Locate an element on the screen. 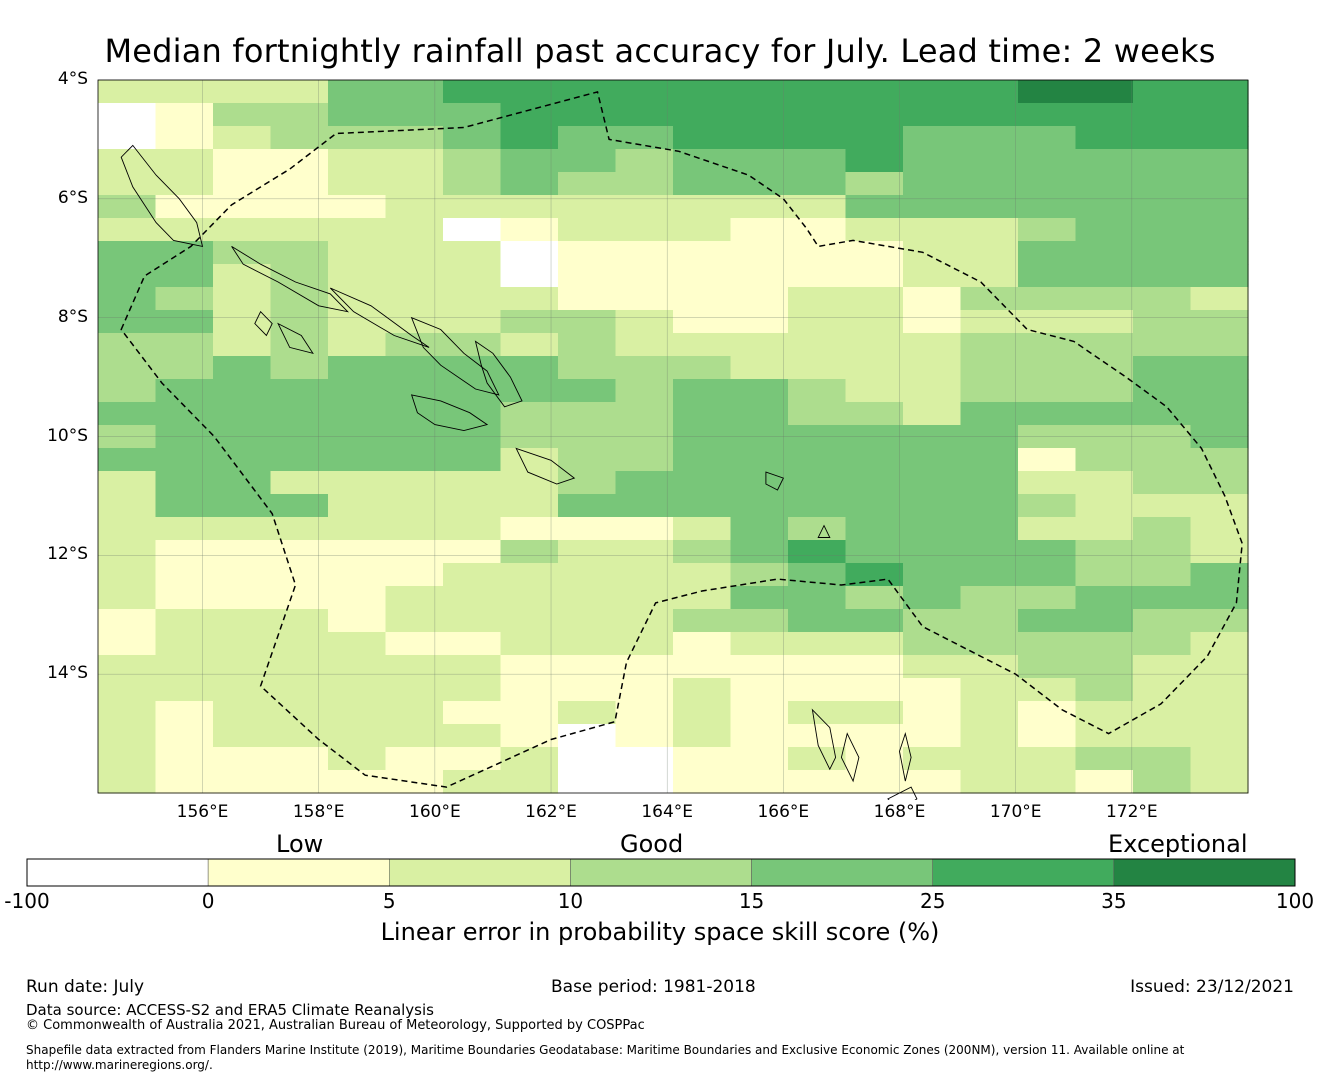 This screenshot has height=1080, width=1320. latitude-tick-label: 4°S is located at coordinates (72, 79).